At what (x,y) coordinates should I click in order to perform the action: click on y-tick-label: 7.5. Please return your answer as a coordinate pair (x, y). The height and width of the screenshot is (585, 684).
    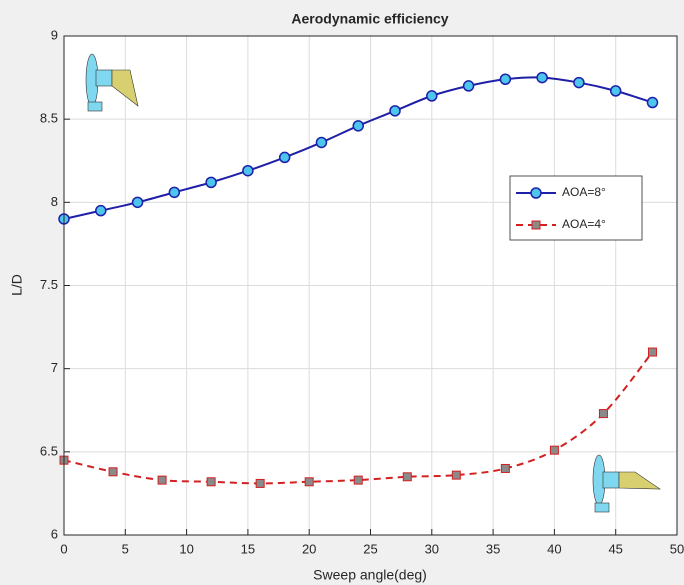
    Looking at the image, I should click on (49, 284).